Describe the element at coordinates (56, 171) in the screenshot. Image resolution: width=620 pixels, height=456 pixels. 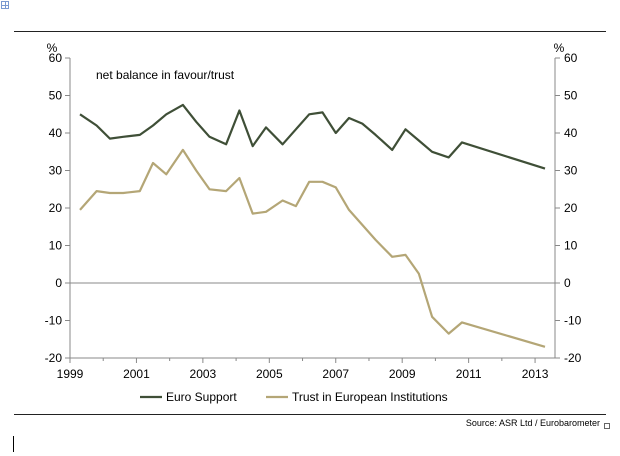
I see `y-tick-label-left: 30` at that location.